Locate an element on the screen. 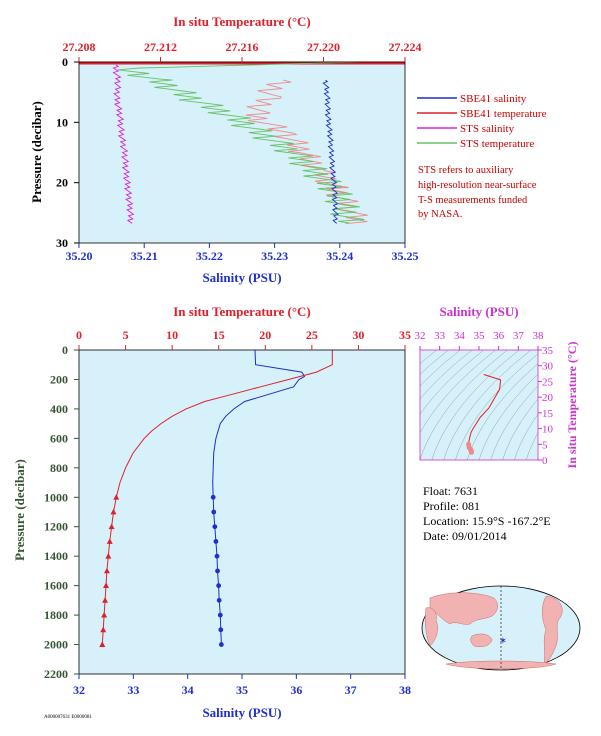 Image resolution: width=601 pixels, height=736 pixels. legend-label: STS temperature is located at coordinates (497, 144).